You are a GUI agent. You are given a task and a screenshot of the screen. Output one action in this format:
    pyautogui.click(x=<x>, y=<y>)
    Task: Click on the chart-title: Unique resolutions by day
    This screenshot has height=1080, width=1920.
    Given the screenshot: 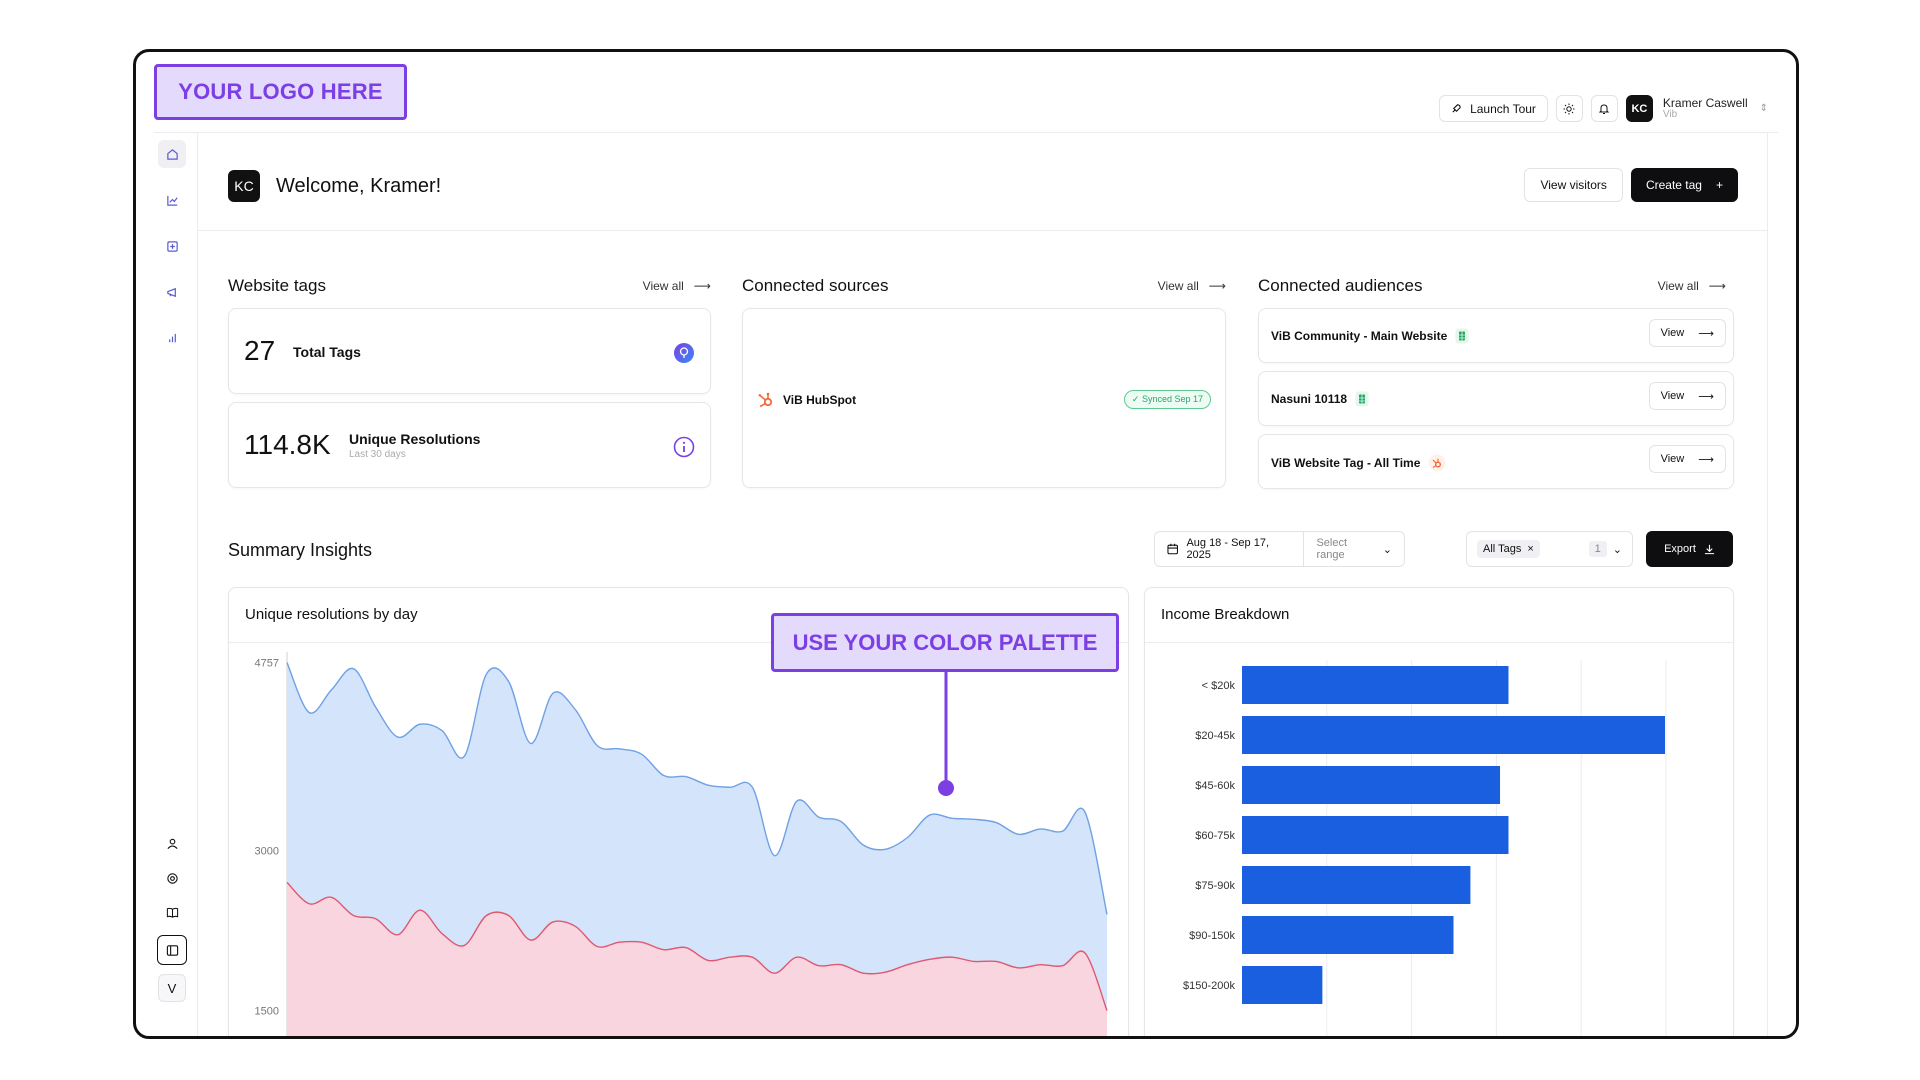 What is the action you would take?
    pyautogui.click(x=331, y=614)
    